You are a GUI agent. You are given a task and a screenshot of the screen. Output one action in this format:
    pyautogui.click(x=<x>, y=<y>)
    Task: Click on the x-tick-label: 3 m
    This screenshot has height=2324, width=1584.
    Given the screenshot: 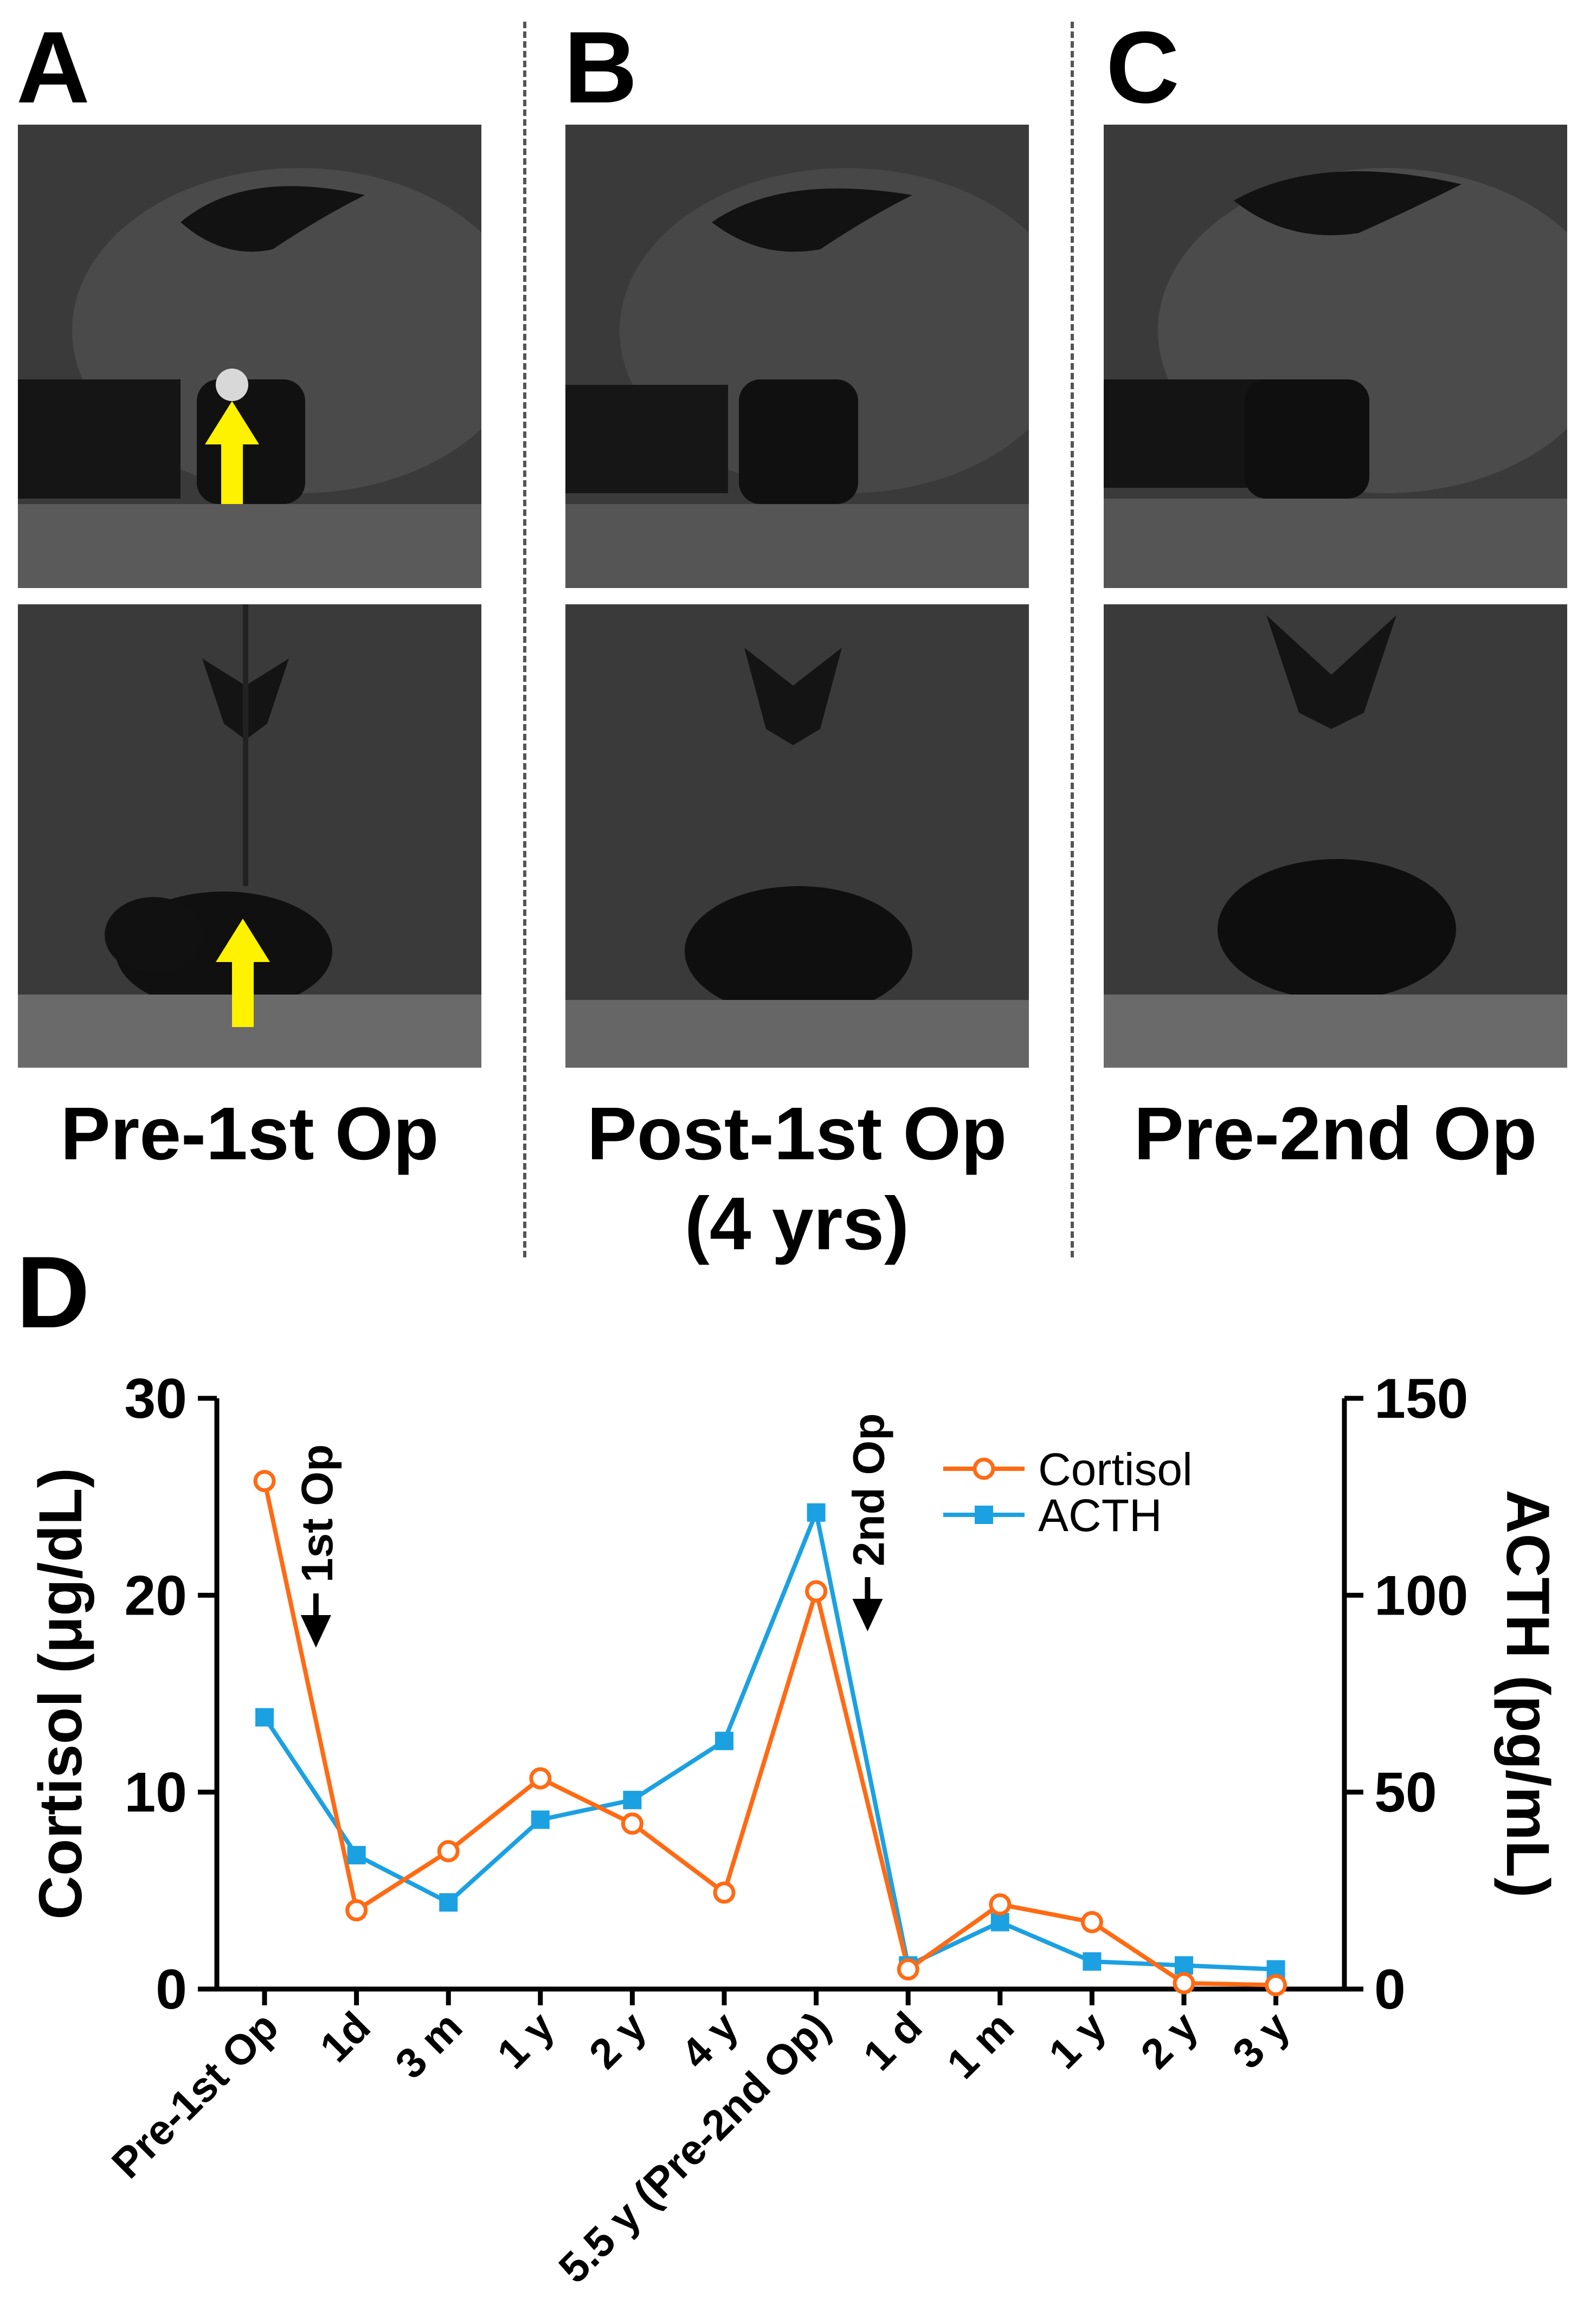 What is the action you would take?
    pyautogui.click(x=428, y=2045)
    